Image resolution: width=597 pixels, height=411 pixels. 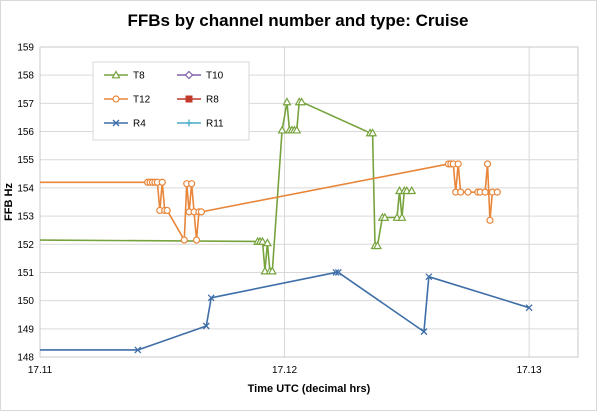 I want to click on legend-marker-t8, so click(x=116, y=74).